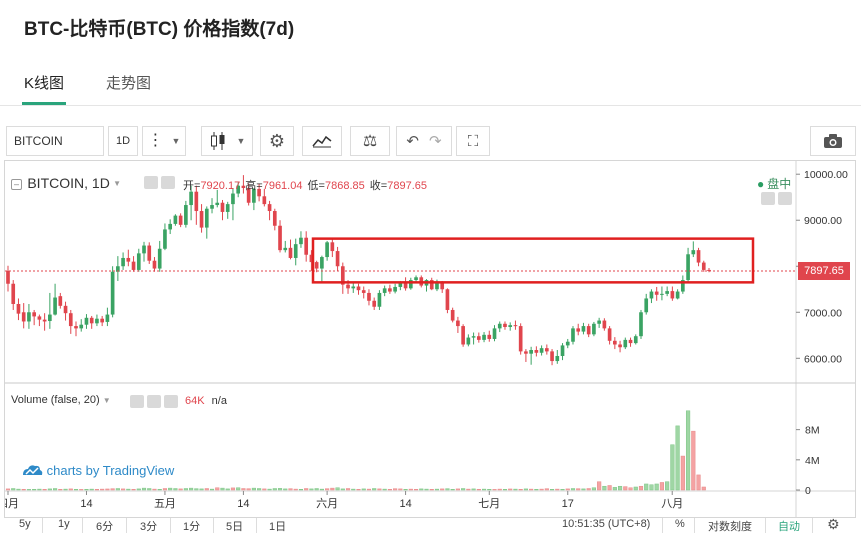  What do you see at coordinates (149, 527) in the screenshot?
I see `range-3m: 3分` at bounding box center [149, 527].